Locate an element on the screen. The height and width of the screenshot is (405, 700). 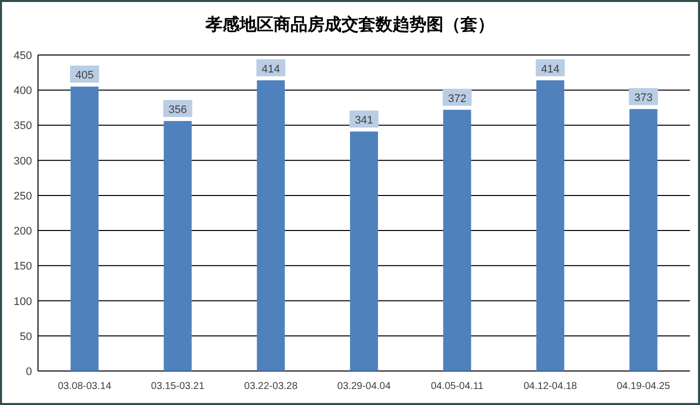
x-tick-label: 04.05-04.11 is located at coordinates (457, 386).